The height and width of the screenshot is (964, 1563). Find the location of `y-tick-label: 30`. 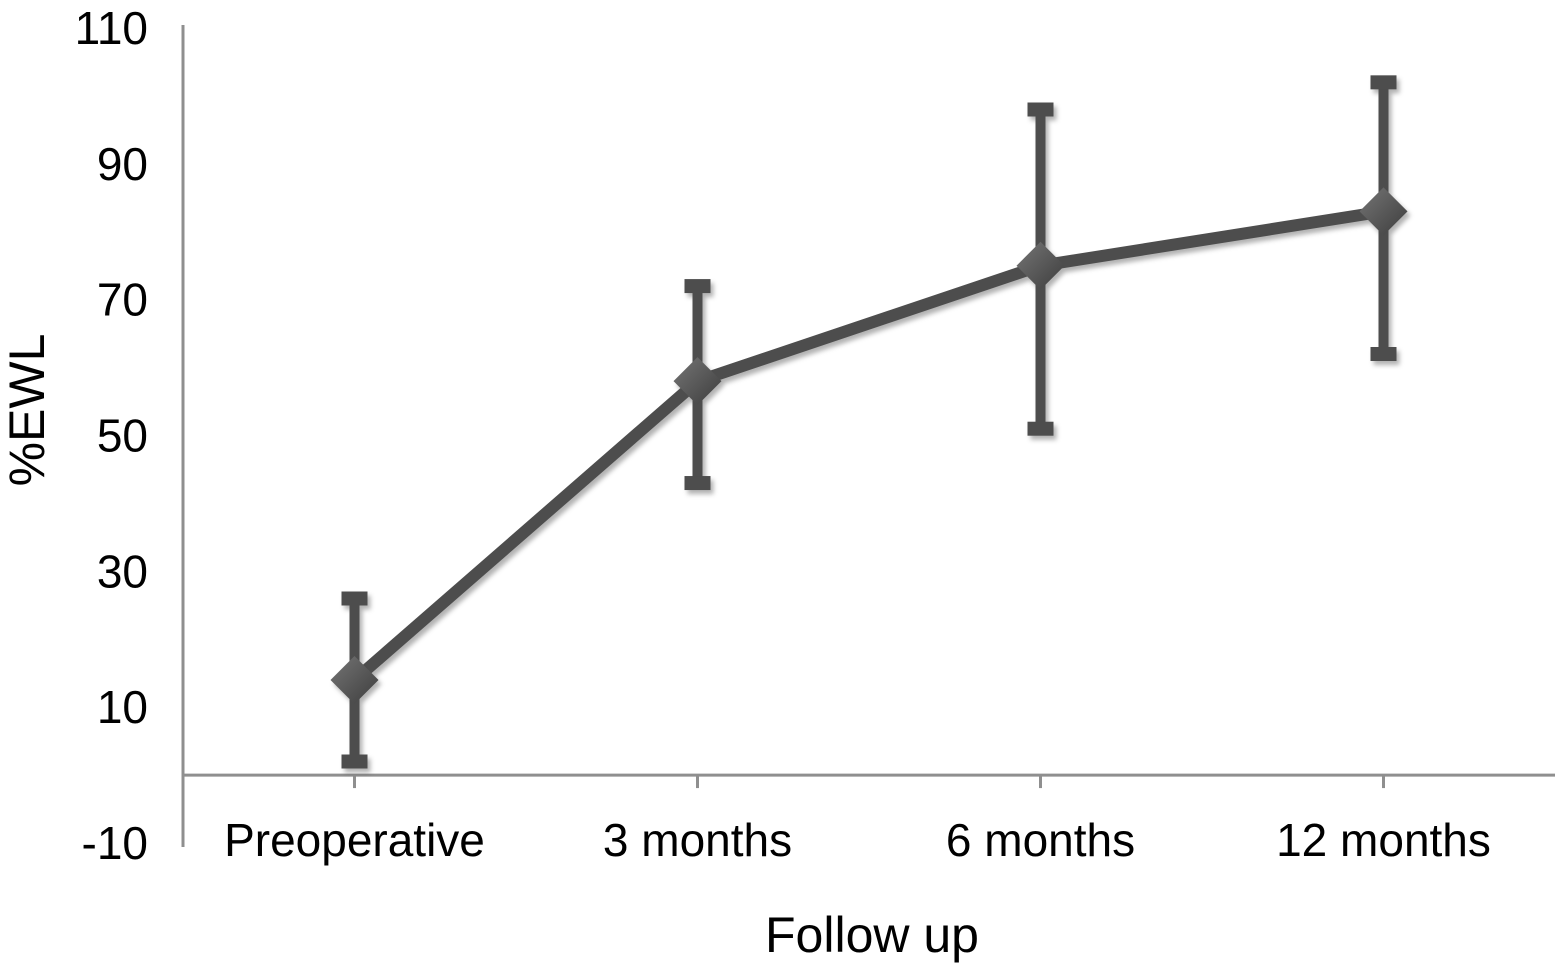

y-tick-label: 30 is located at coordinates (122, 571).